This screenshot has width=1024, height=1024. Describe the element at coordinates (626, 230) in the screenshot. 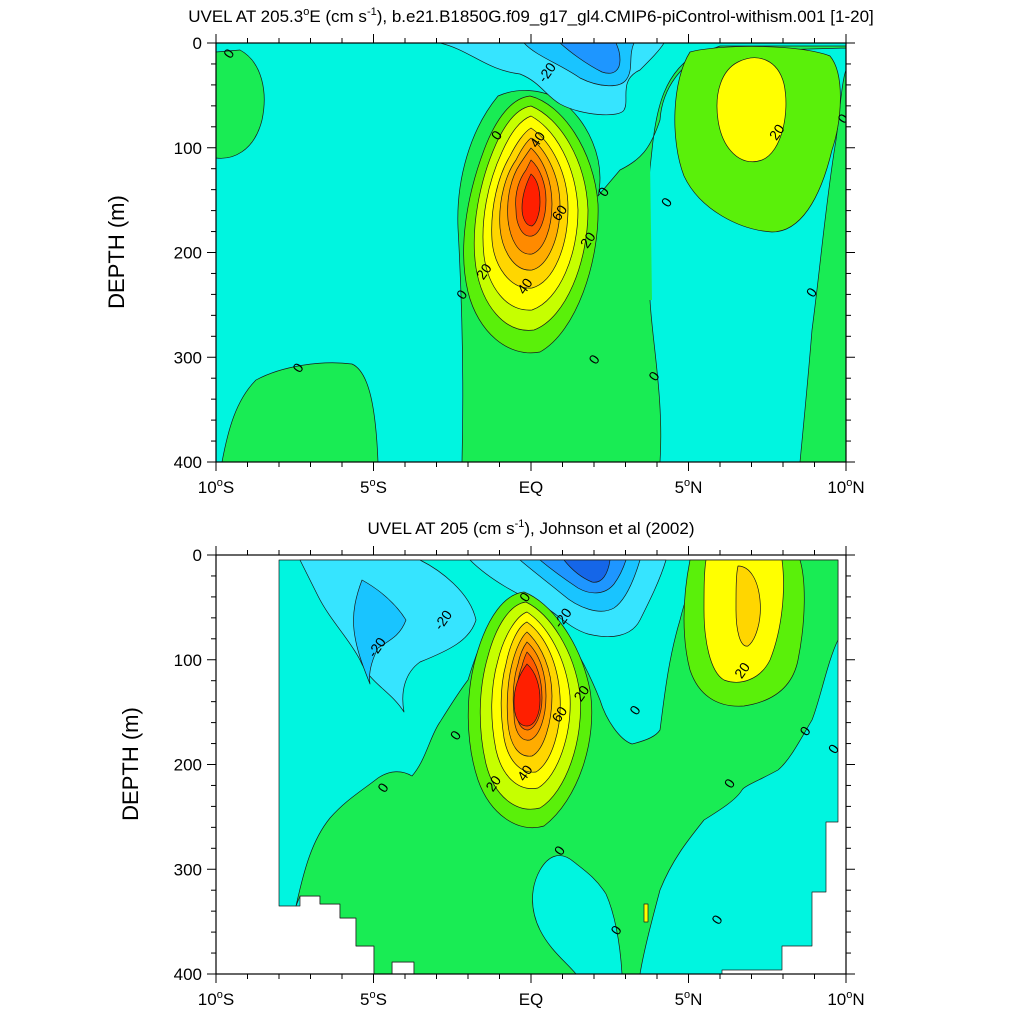

I see `top-band-central-fill` at that location.